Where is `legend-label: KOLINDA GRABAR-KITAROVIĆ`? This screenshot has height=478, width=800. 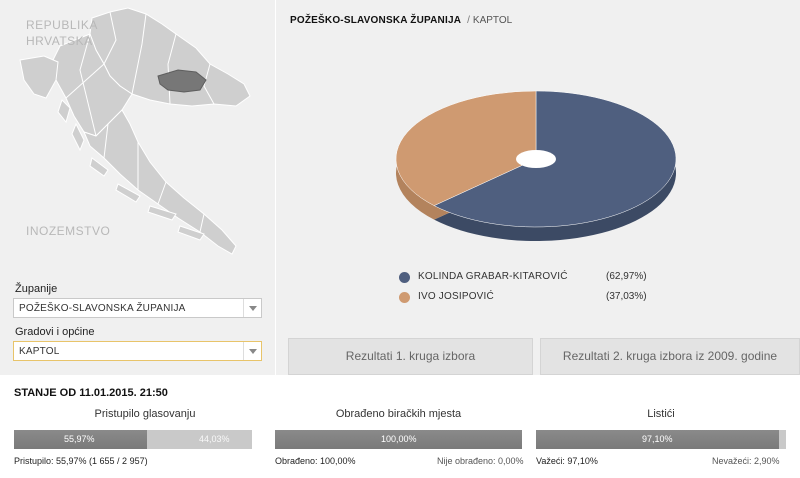 legend-label: KOLINDA GRABAR-KITAROVIĆ is located at coordinates (493, 276).